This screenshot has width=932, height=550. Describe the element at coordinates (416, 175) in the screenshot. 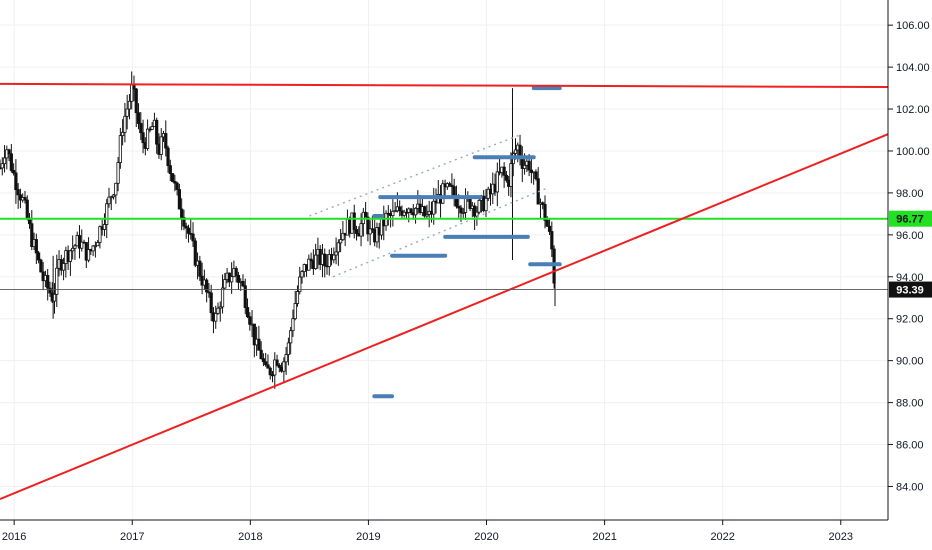

I see `channel-upper-line` at that location.